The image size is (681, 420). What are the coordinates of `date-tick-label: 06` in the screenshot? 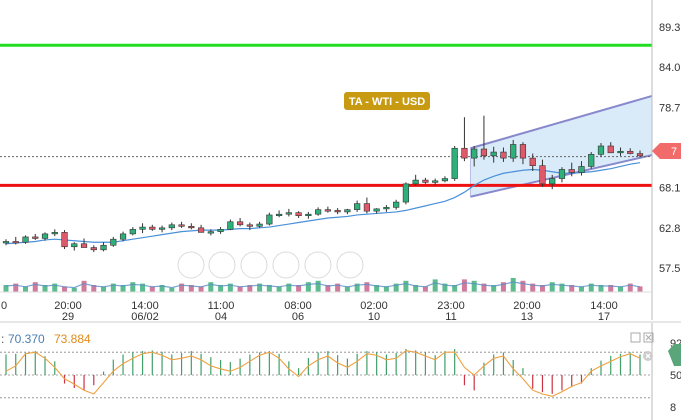 It's located at (298, 317).